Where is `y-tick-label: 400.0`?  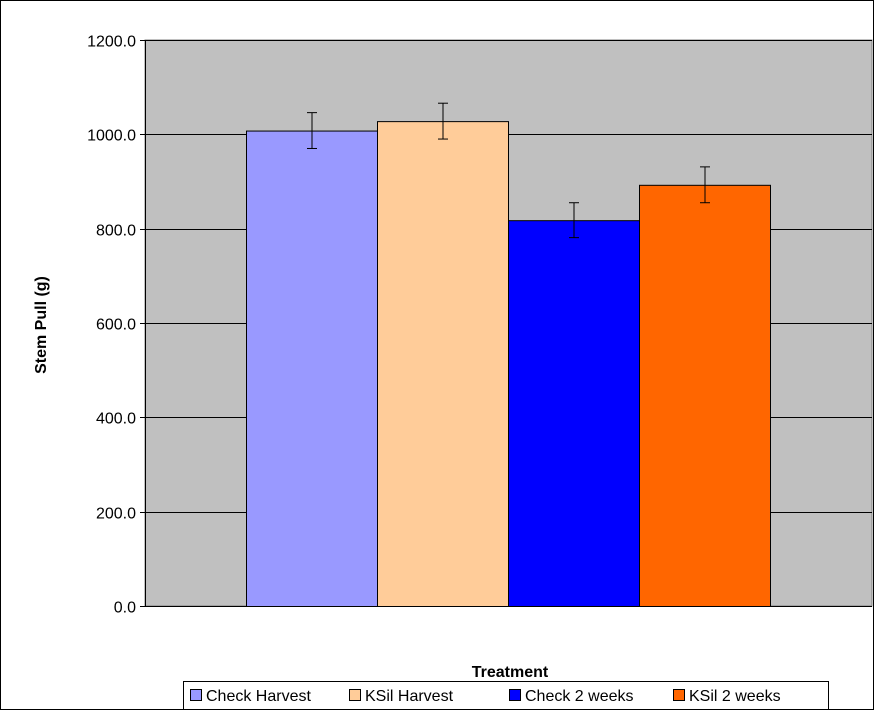
y-tick-label: 400.0 is located at coordinates (116, 419).